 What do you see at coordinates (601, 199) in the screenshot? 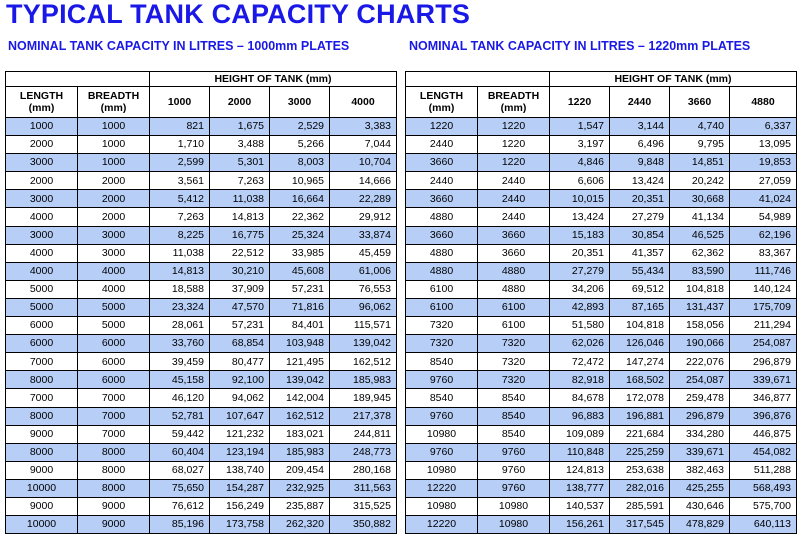
I see `table-row: 3660 2440 10,015 20,351 30,668 41,024` at bounding box center [601, 199].